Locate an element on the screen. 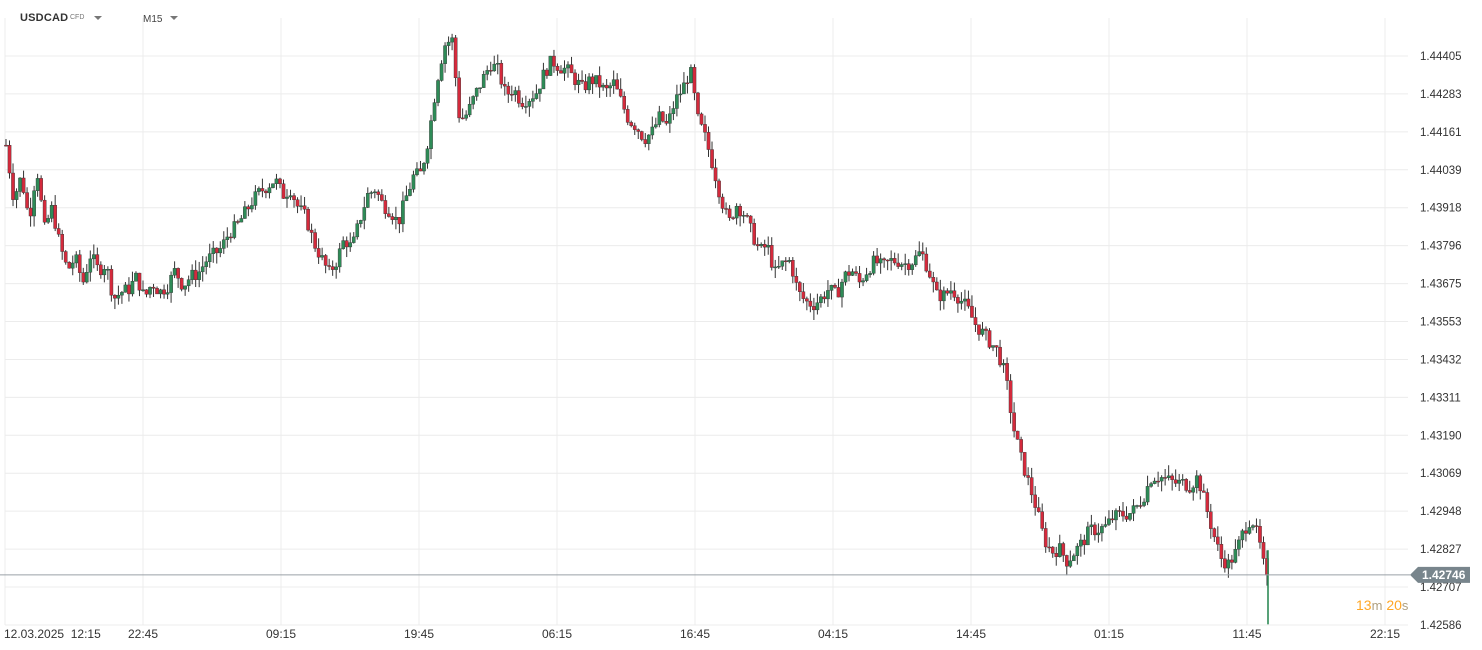 The image size is (1482, 650). price-tick-label: 1.43311 is located at coordinates (1440, 398).